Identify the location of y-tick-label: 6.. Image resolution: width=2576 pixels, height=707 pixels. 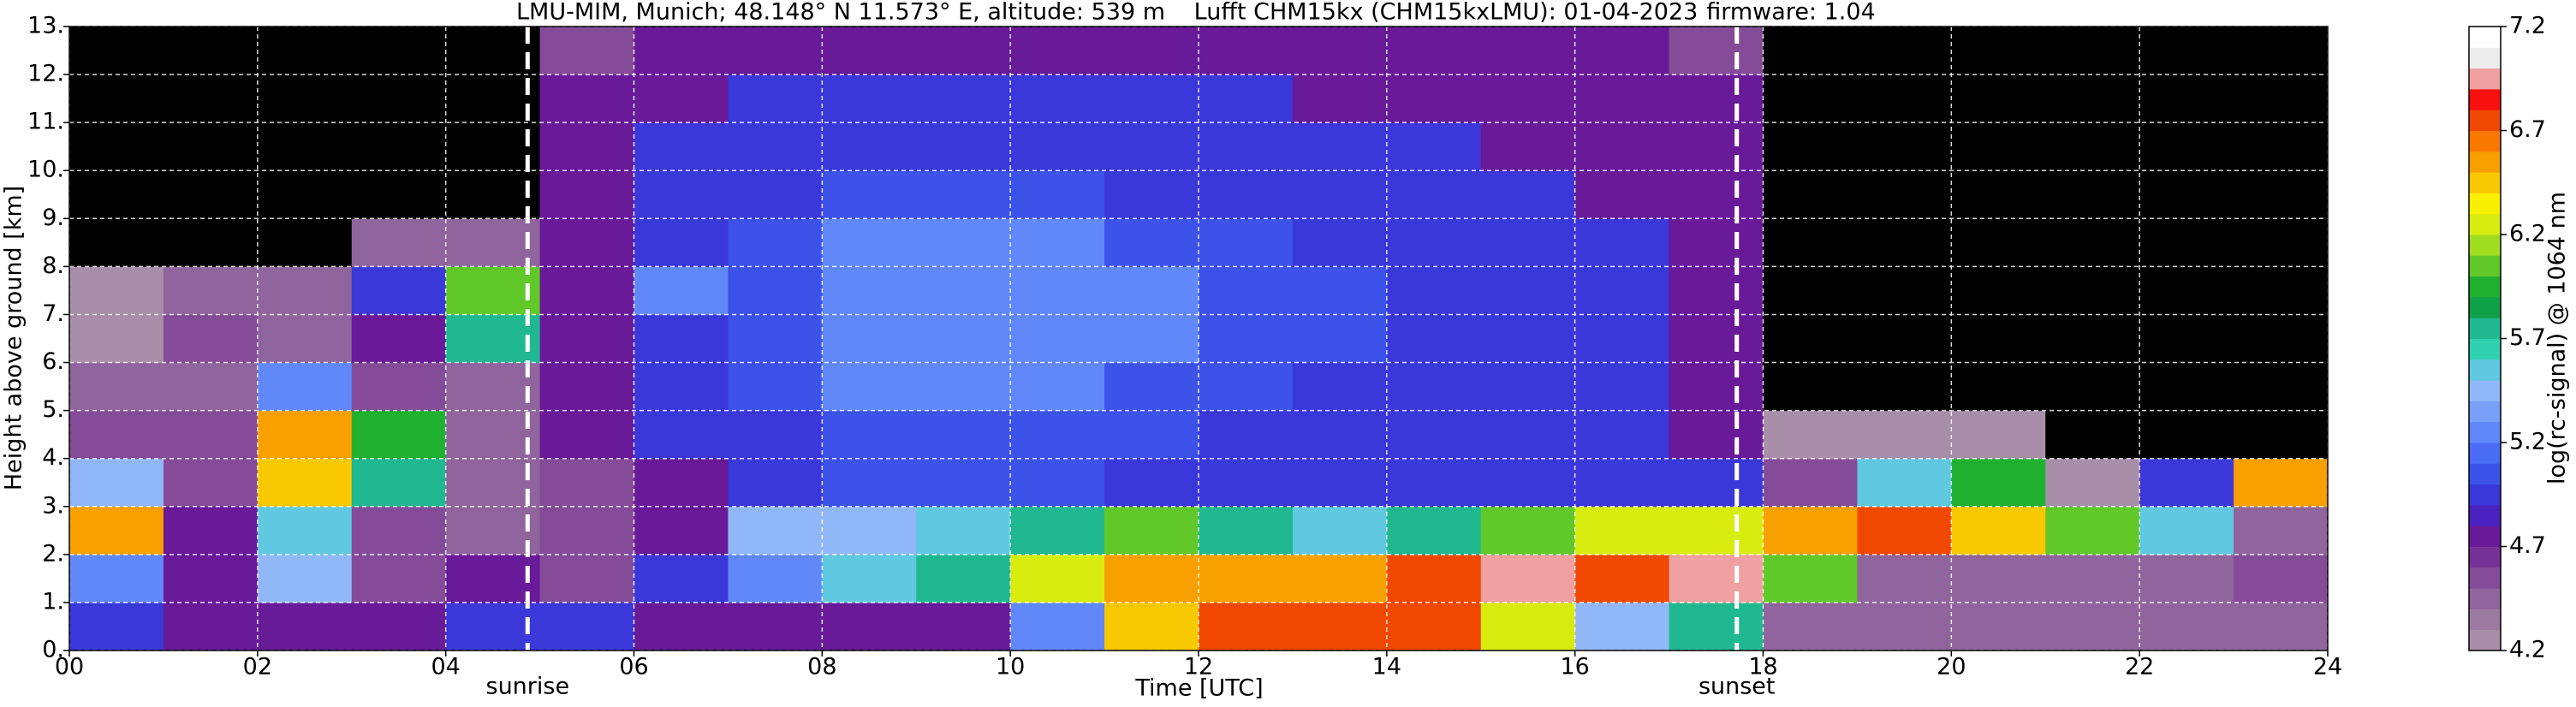
(53, 361).